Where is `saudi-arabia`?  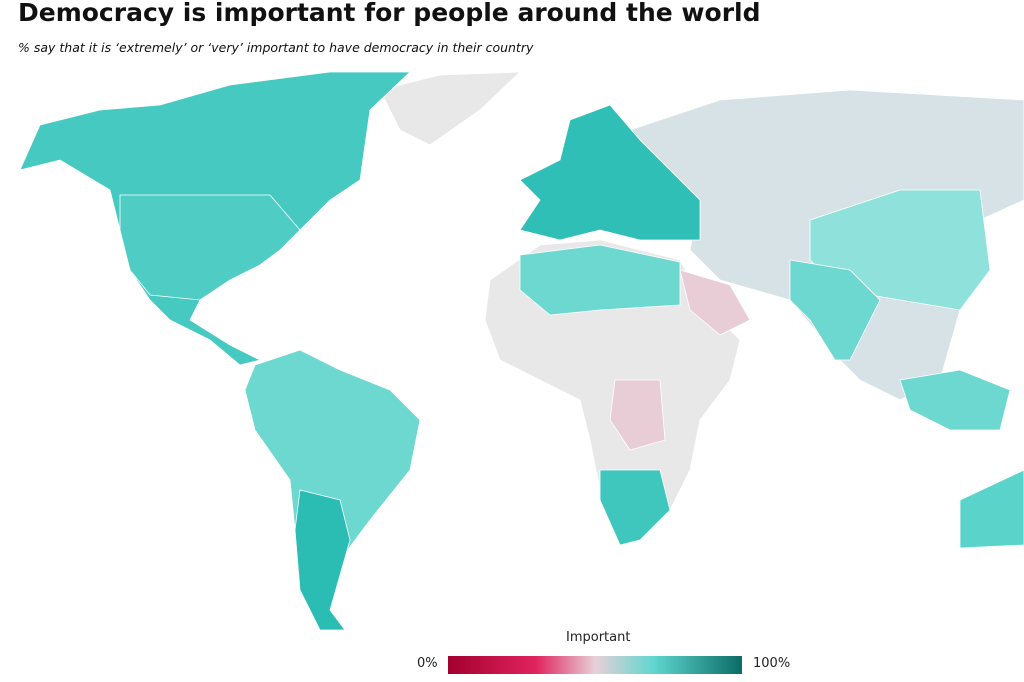 saudi-arabia is located at coordinates (715, 302).